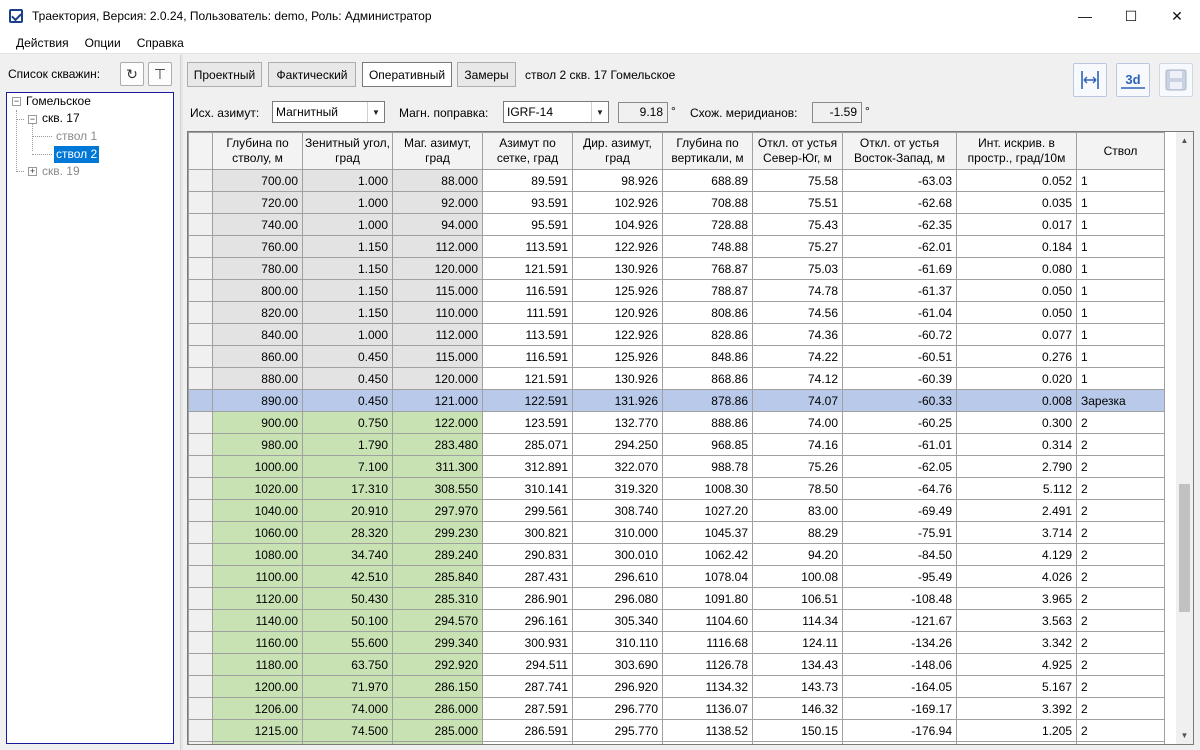  Describe the element at coordinates (707, 554) in the screenshot. I see `table-cell: 1062.42` at that location.